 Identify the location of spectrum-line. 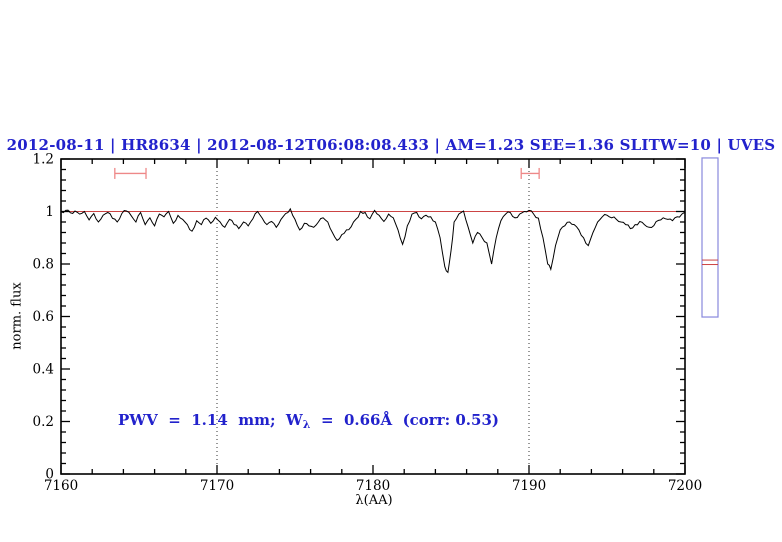
(373, 240).